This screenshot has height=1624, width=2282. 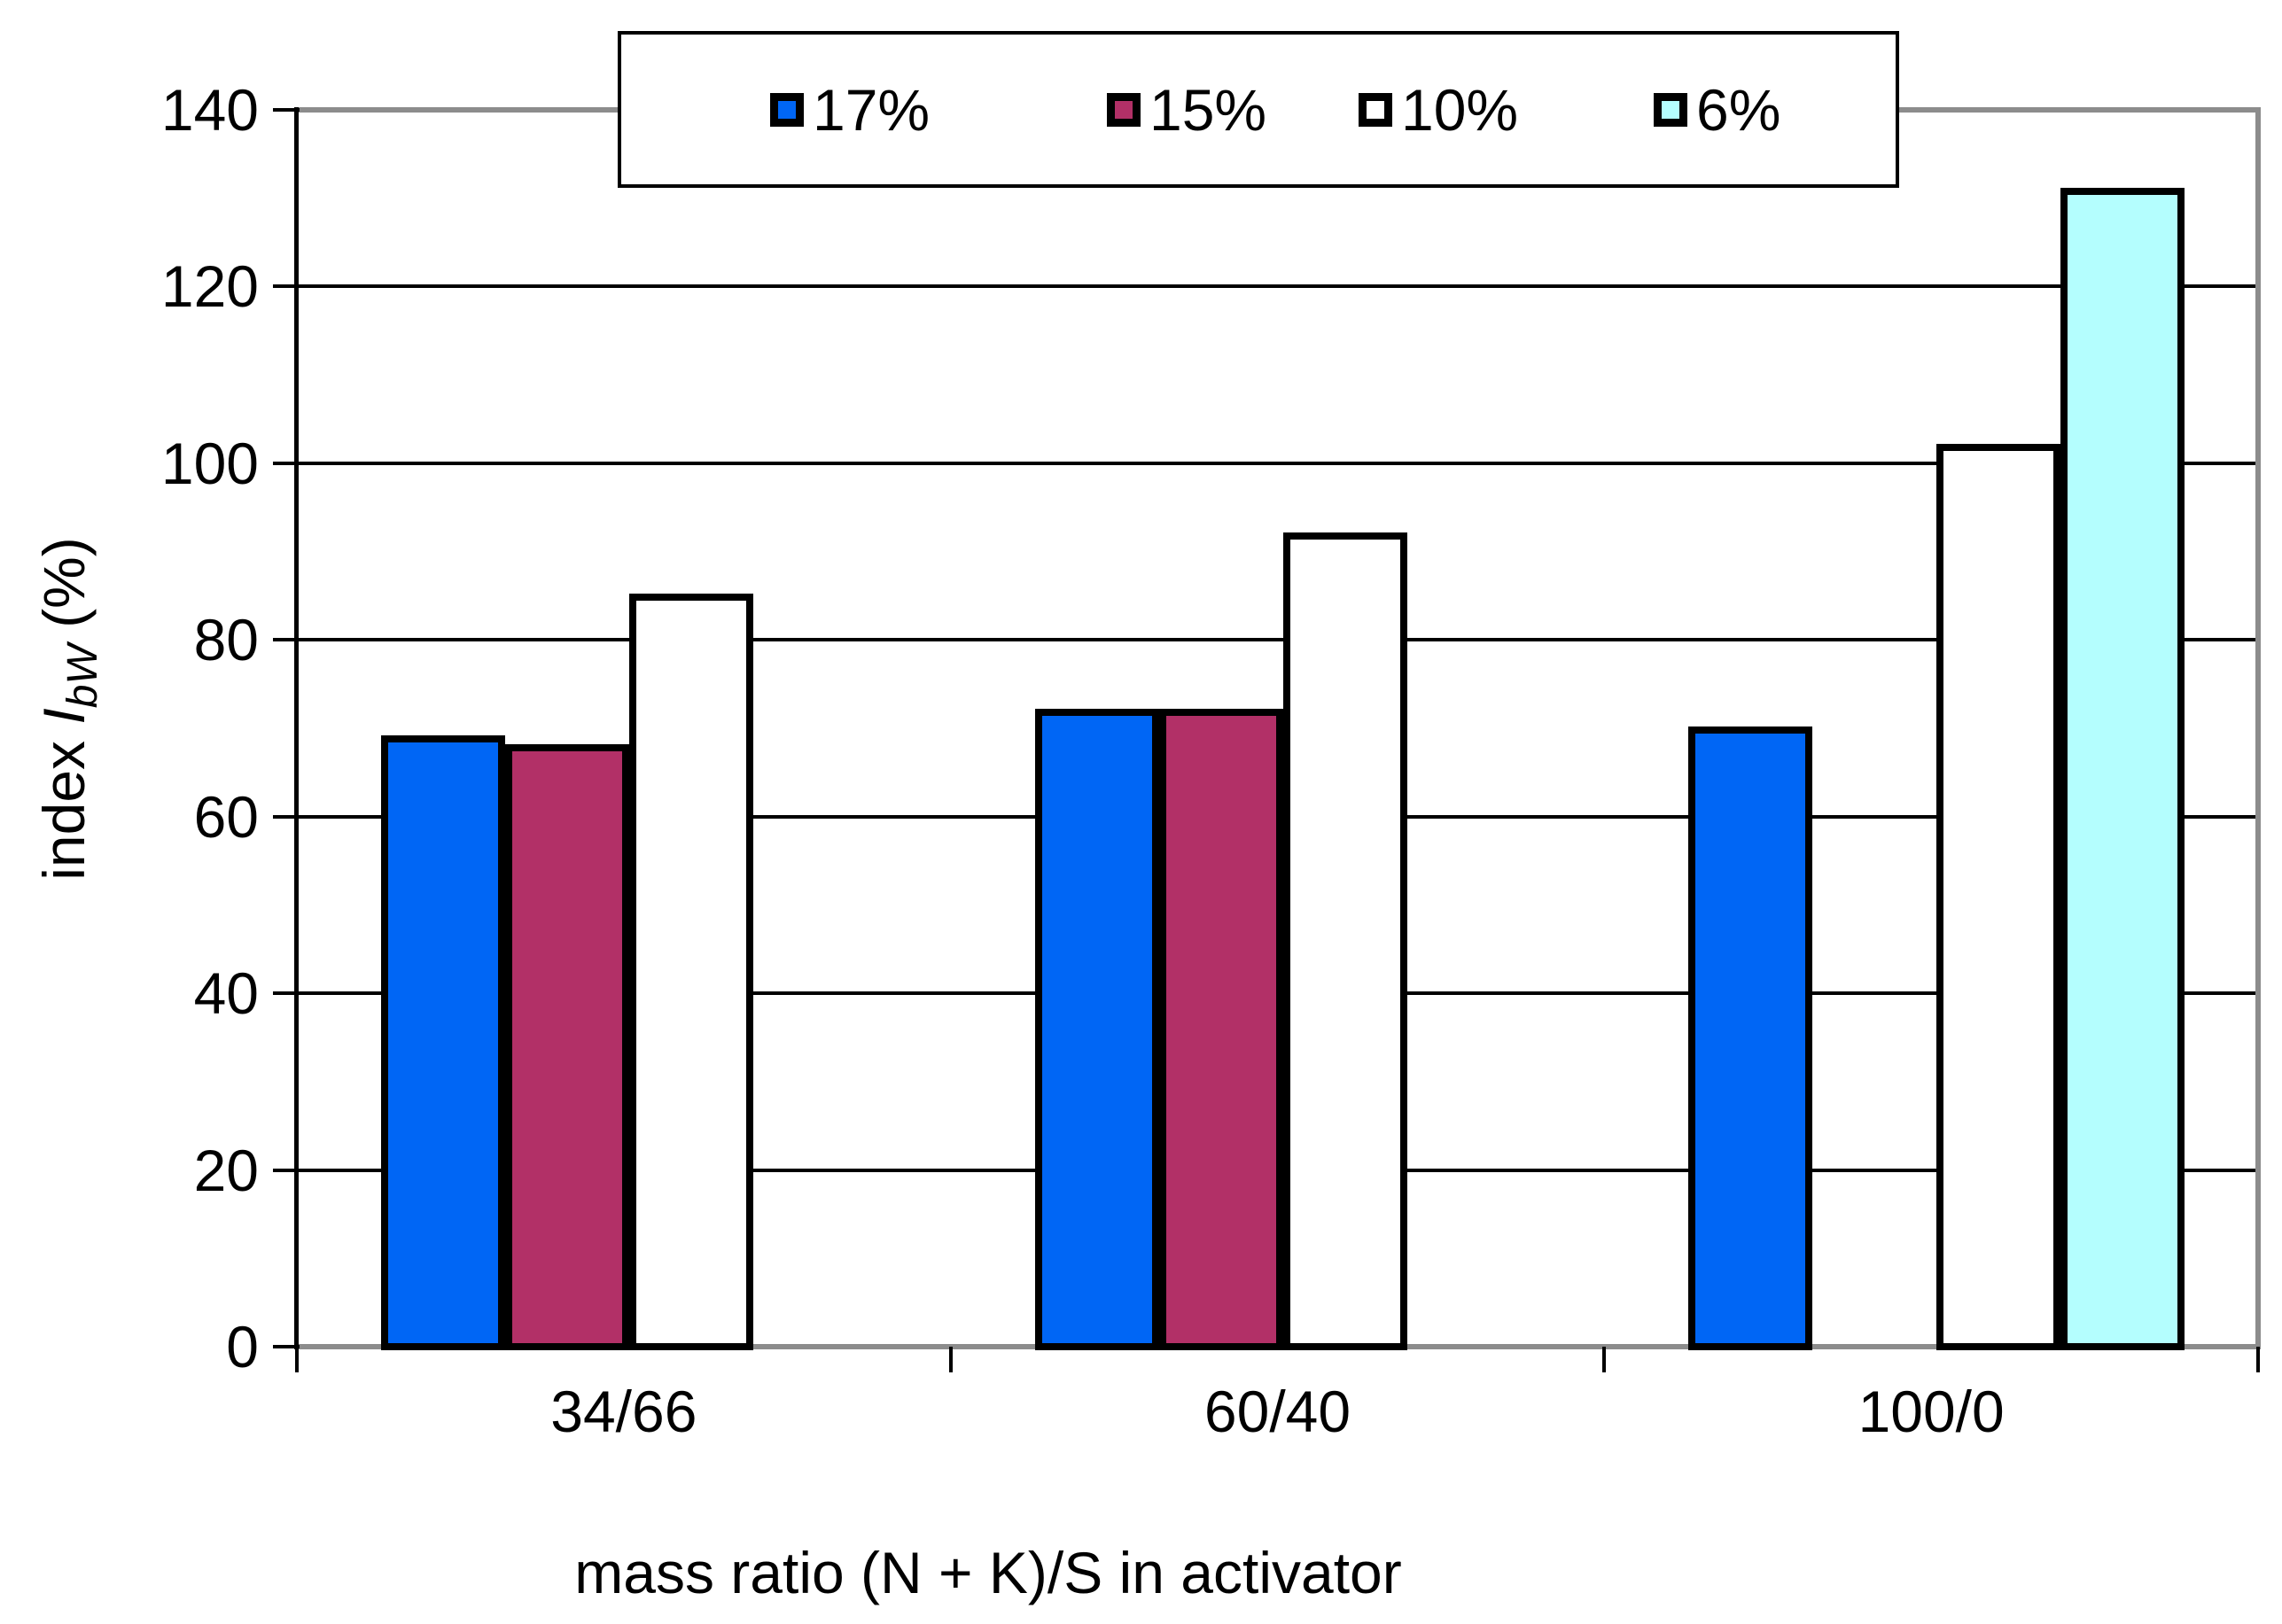 I want to click on legend-label: 17%, so click(x=872, y=110).